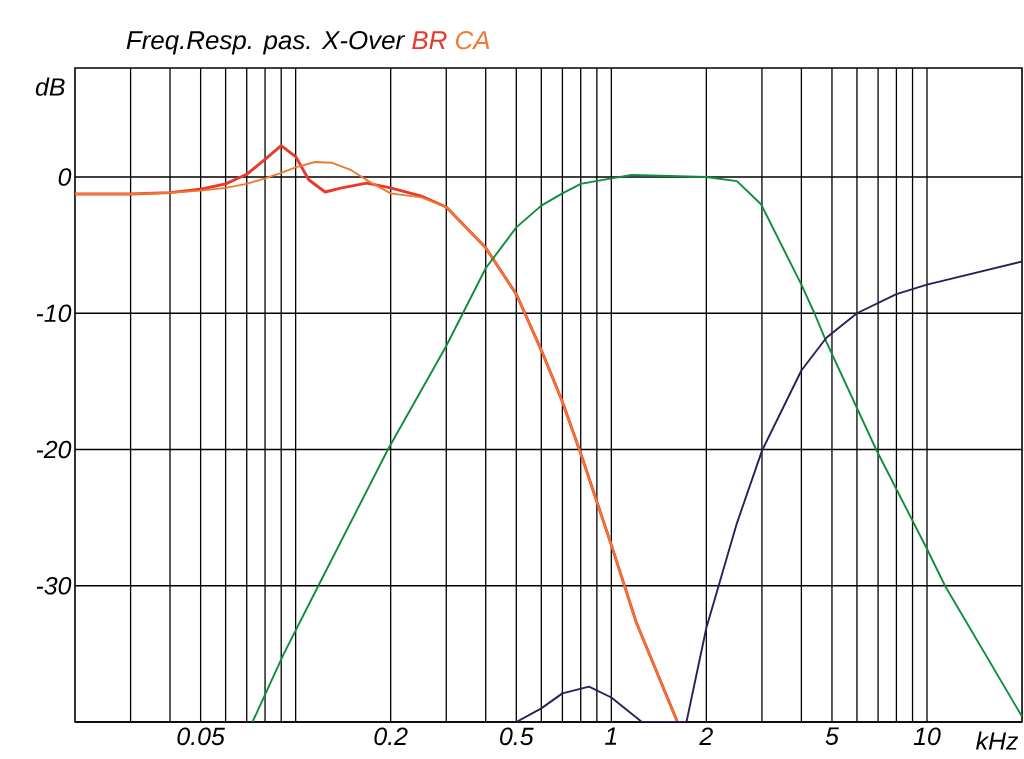  Describe the element at coordinates (429, 40) in the screenshot. I see `text: BR` at that location.